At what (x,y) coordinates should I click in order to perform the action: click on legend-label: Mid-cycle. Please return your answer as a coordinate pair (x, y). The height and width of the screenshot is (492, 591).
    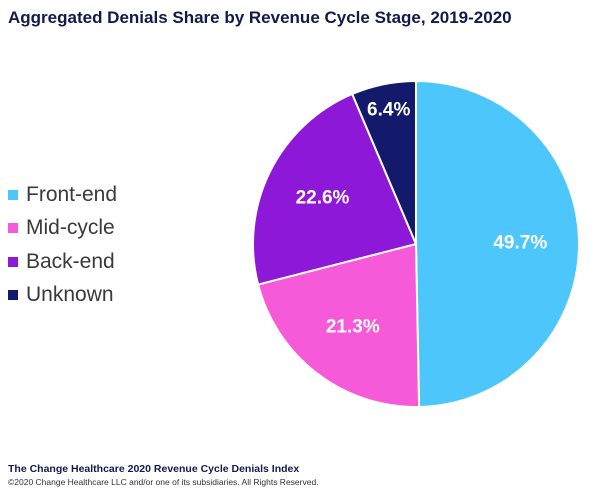
    Looking at the image, I should click on (70, 228).